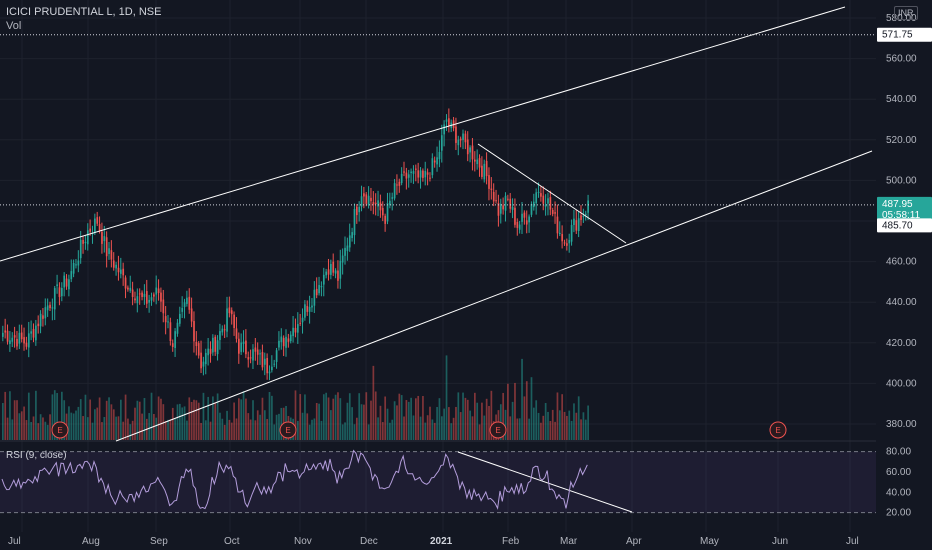  What do you see at coordinates (36, 455) in the screenshot?
I see `rsi-label: RSI (9, close)` at bounding box center [36, 455].